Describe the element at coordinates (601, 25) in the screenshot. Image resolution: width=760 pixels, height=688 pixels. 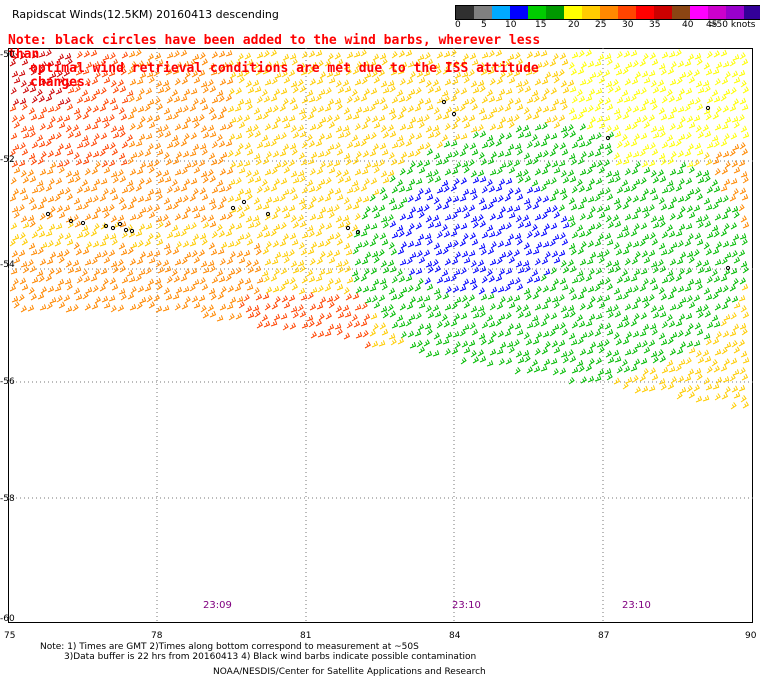
I see `colorbar-label: 25` at that location.